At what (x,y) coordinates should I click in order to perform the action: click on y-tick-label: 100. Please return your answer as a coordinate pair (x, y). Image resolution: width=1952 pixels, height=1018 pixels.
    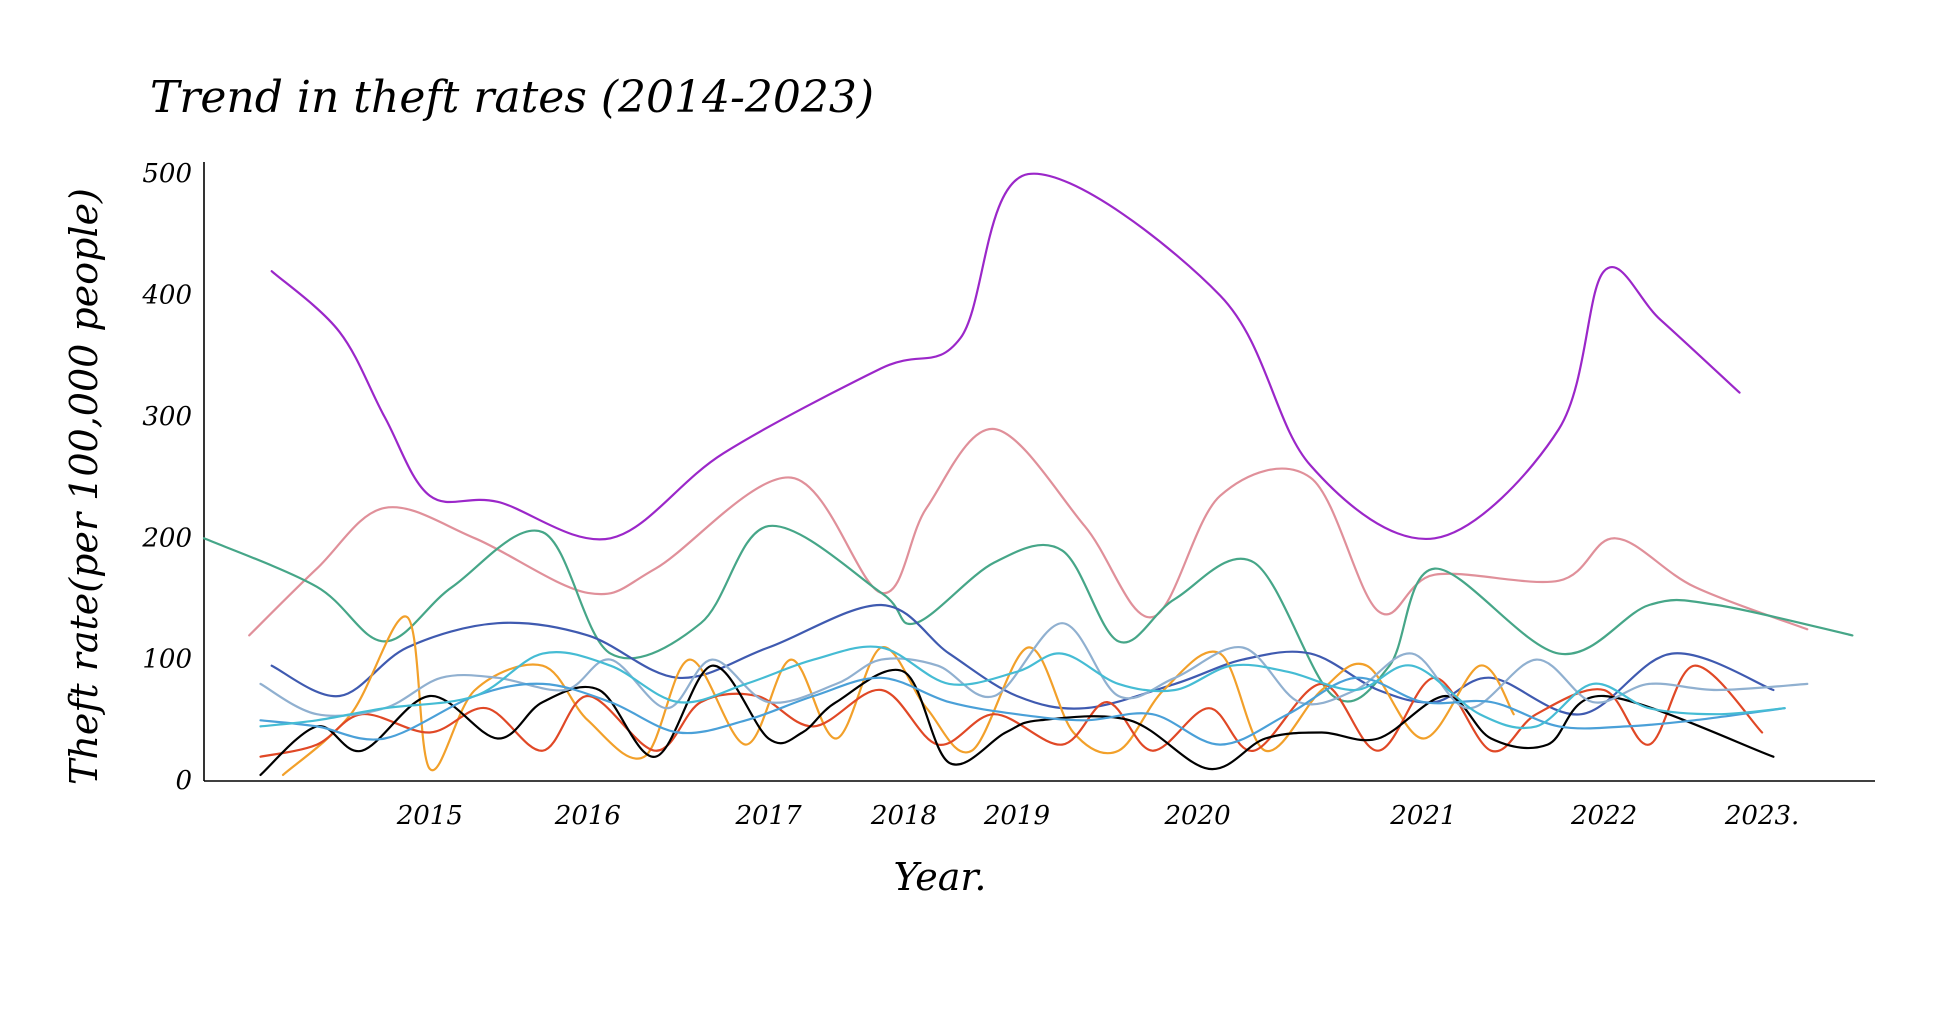
    Looking at the image, I should click on (167, 660).